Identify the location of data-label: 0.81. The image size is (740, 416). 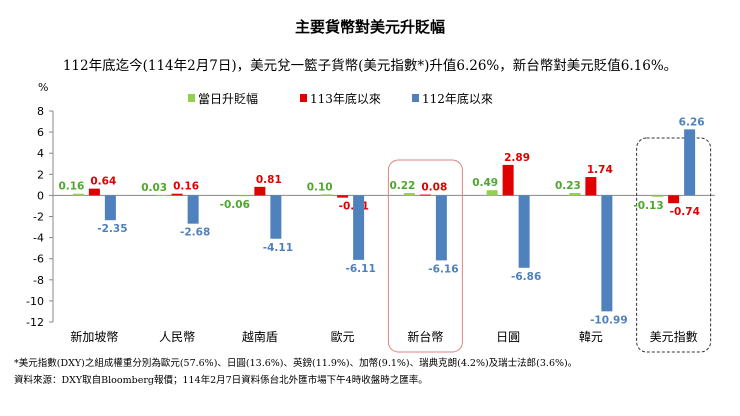
(269, 180).